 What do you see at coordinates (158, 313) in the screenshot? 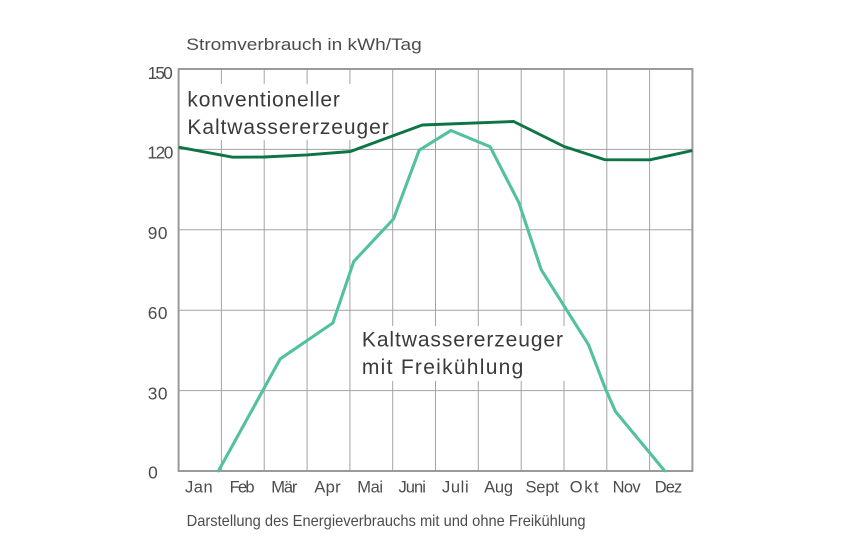
I see `svg-text: 60` at bounding box center [158, 313].